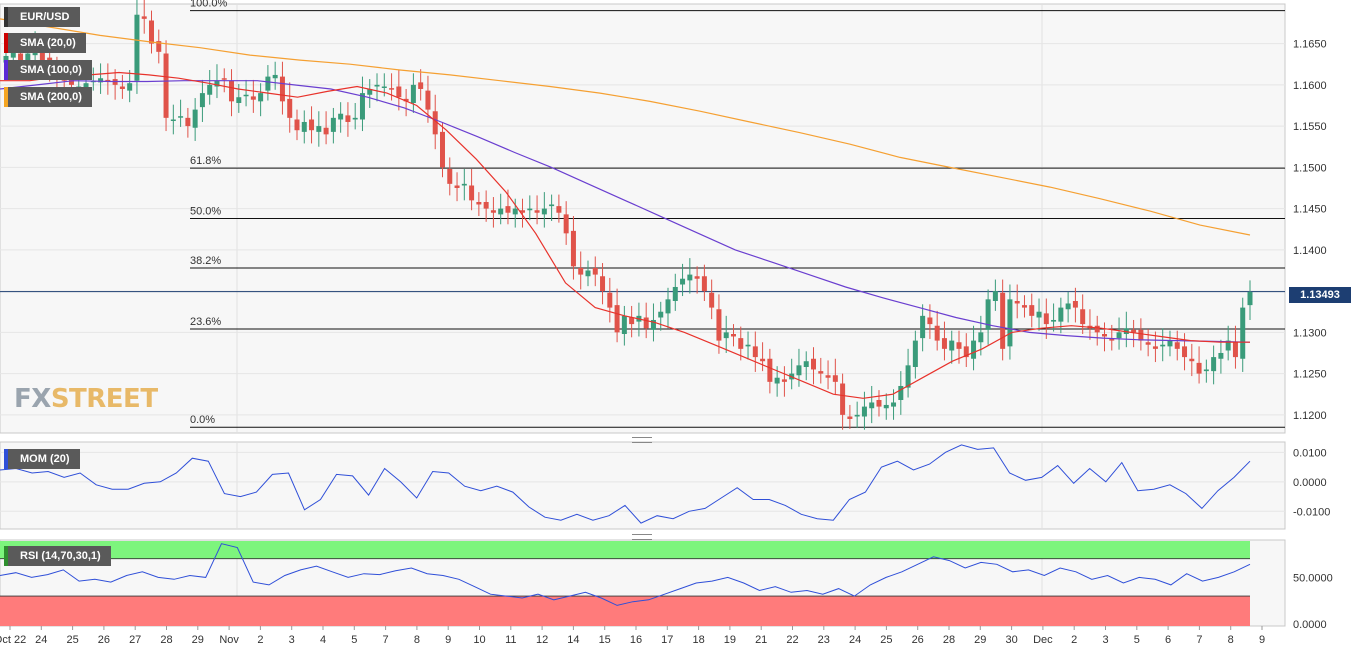 Image resolution: width=1356 pixels, height=653 pixels. What do you see at coordinates (667, 640) in the screenshot?
I see `x-axis-tick-label: 17` at bounding box center [667, 640].